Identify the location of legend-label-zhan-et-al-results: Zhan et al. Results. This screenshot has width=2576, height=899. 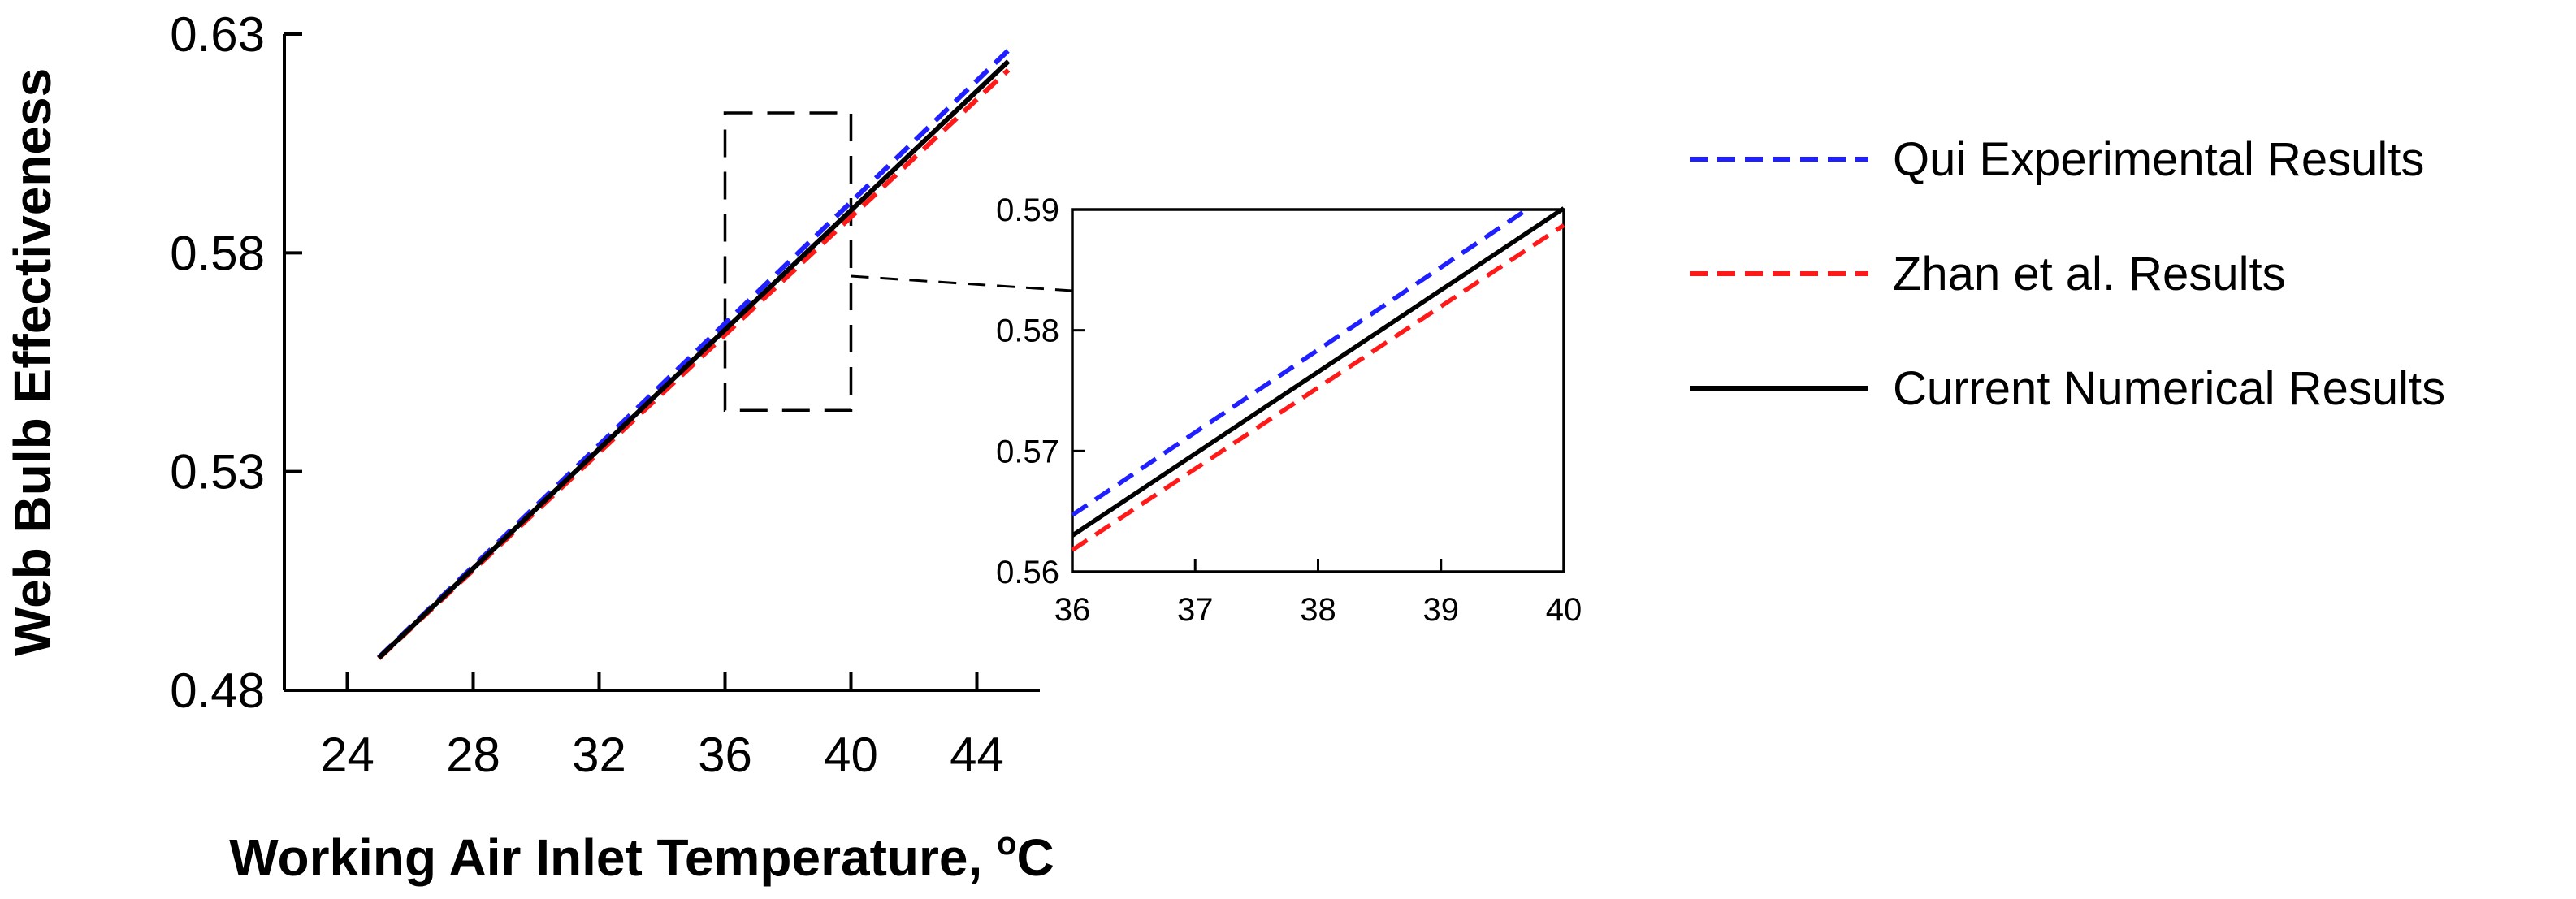
(2089, 274).